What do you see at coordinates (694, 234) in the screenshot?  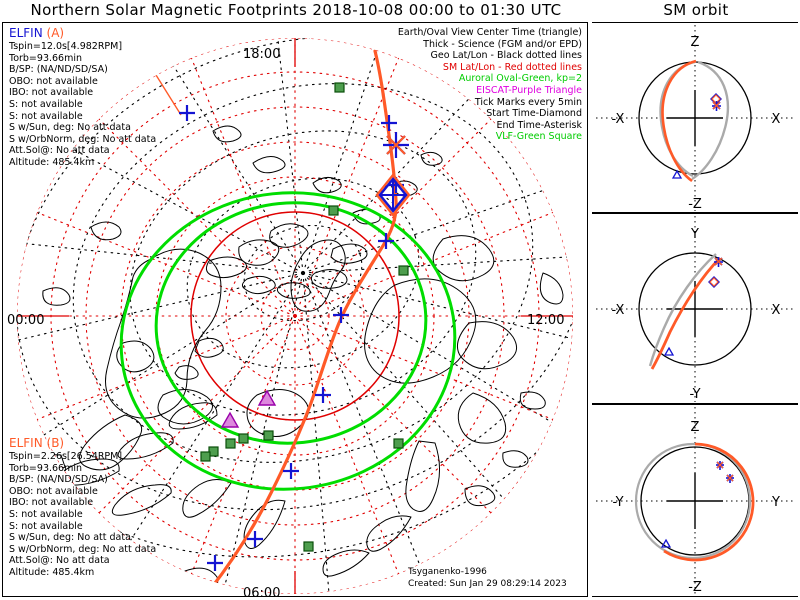 I see `orbit-axis-label-top-xy: Y` at bounding box center [694, 234].